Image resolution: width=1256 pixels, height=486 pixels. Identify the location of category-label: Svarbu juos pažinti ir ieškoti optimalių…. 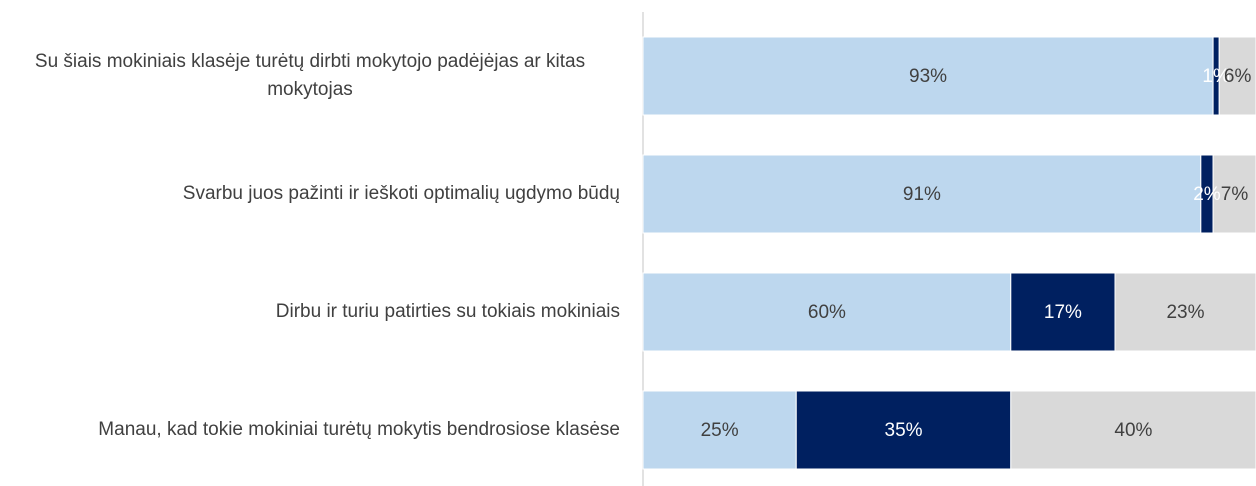
(401, 193).